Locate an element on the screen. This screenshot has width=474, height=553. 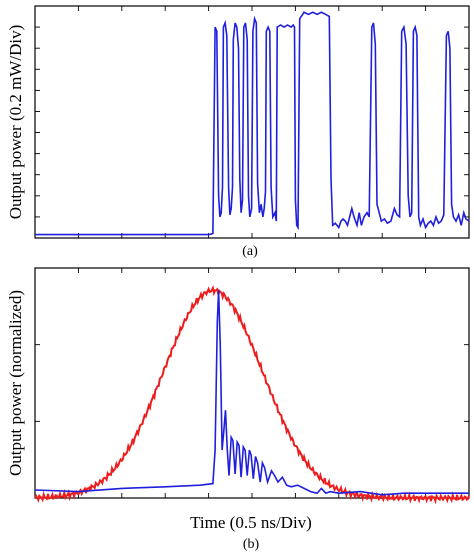
panel-b-caption: (b) is located at coordinates (251, 544).